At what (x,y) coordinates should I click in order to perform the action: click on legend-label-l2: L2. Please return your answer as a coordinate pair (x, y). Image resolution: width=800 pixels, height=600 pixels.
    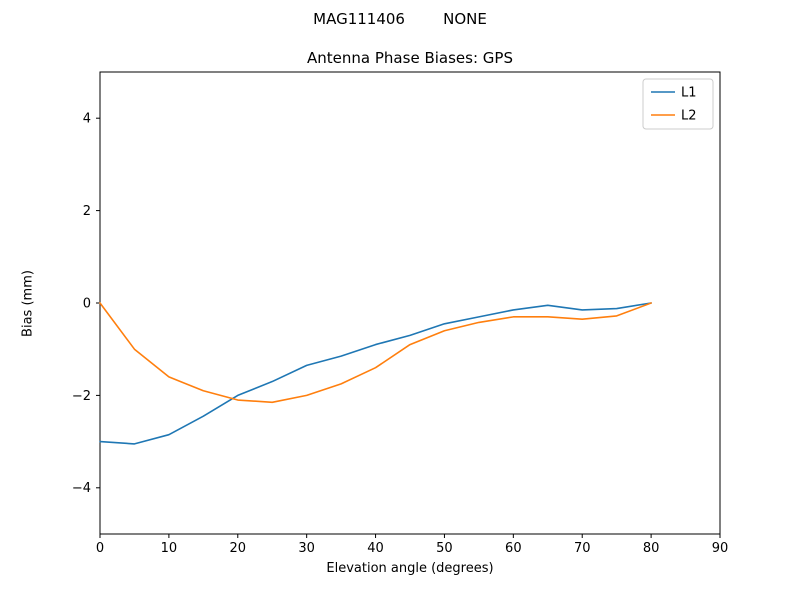
    Looking at the image, I should click on (689, 115).